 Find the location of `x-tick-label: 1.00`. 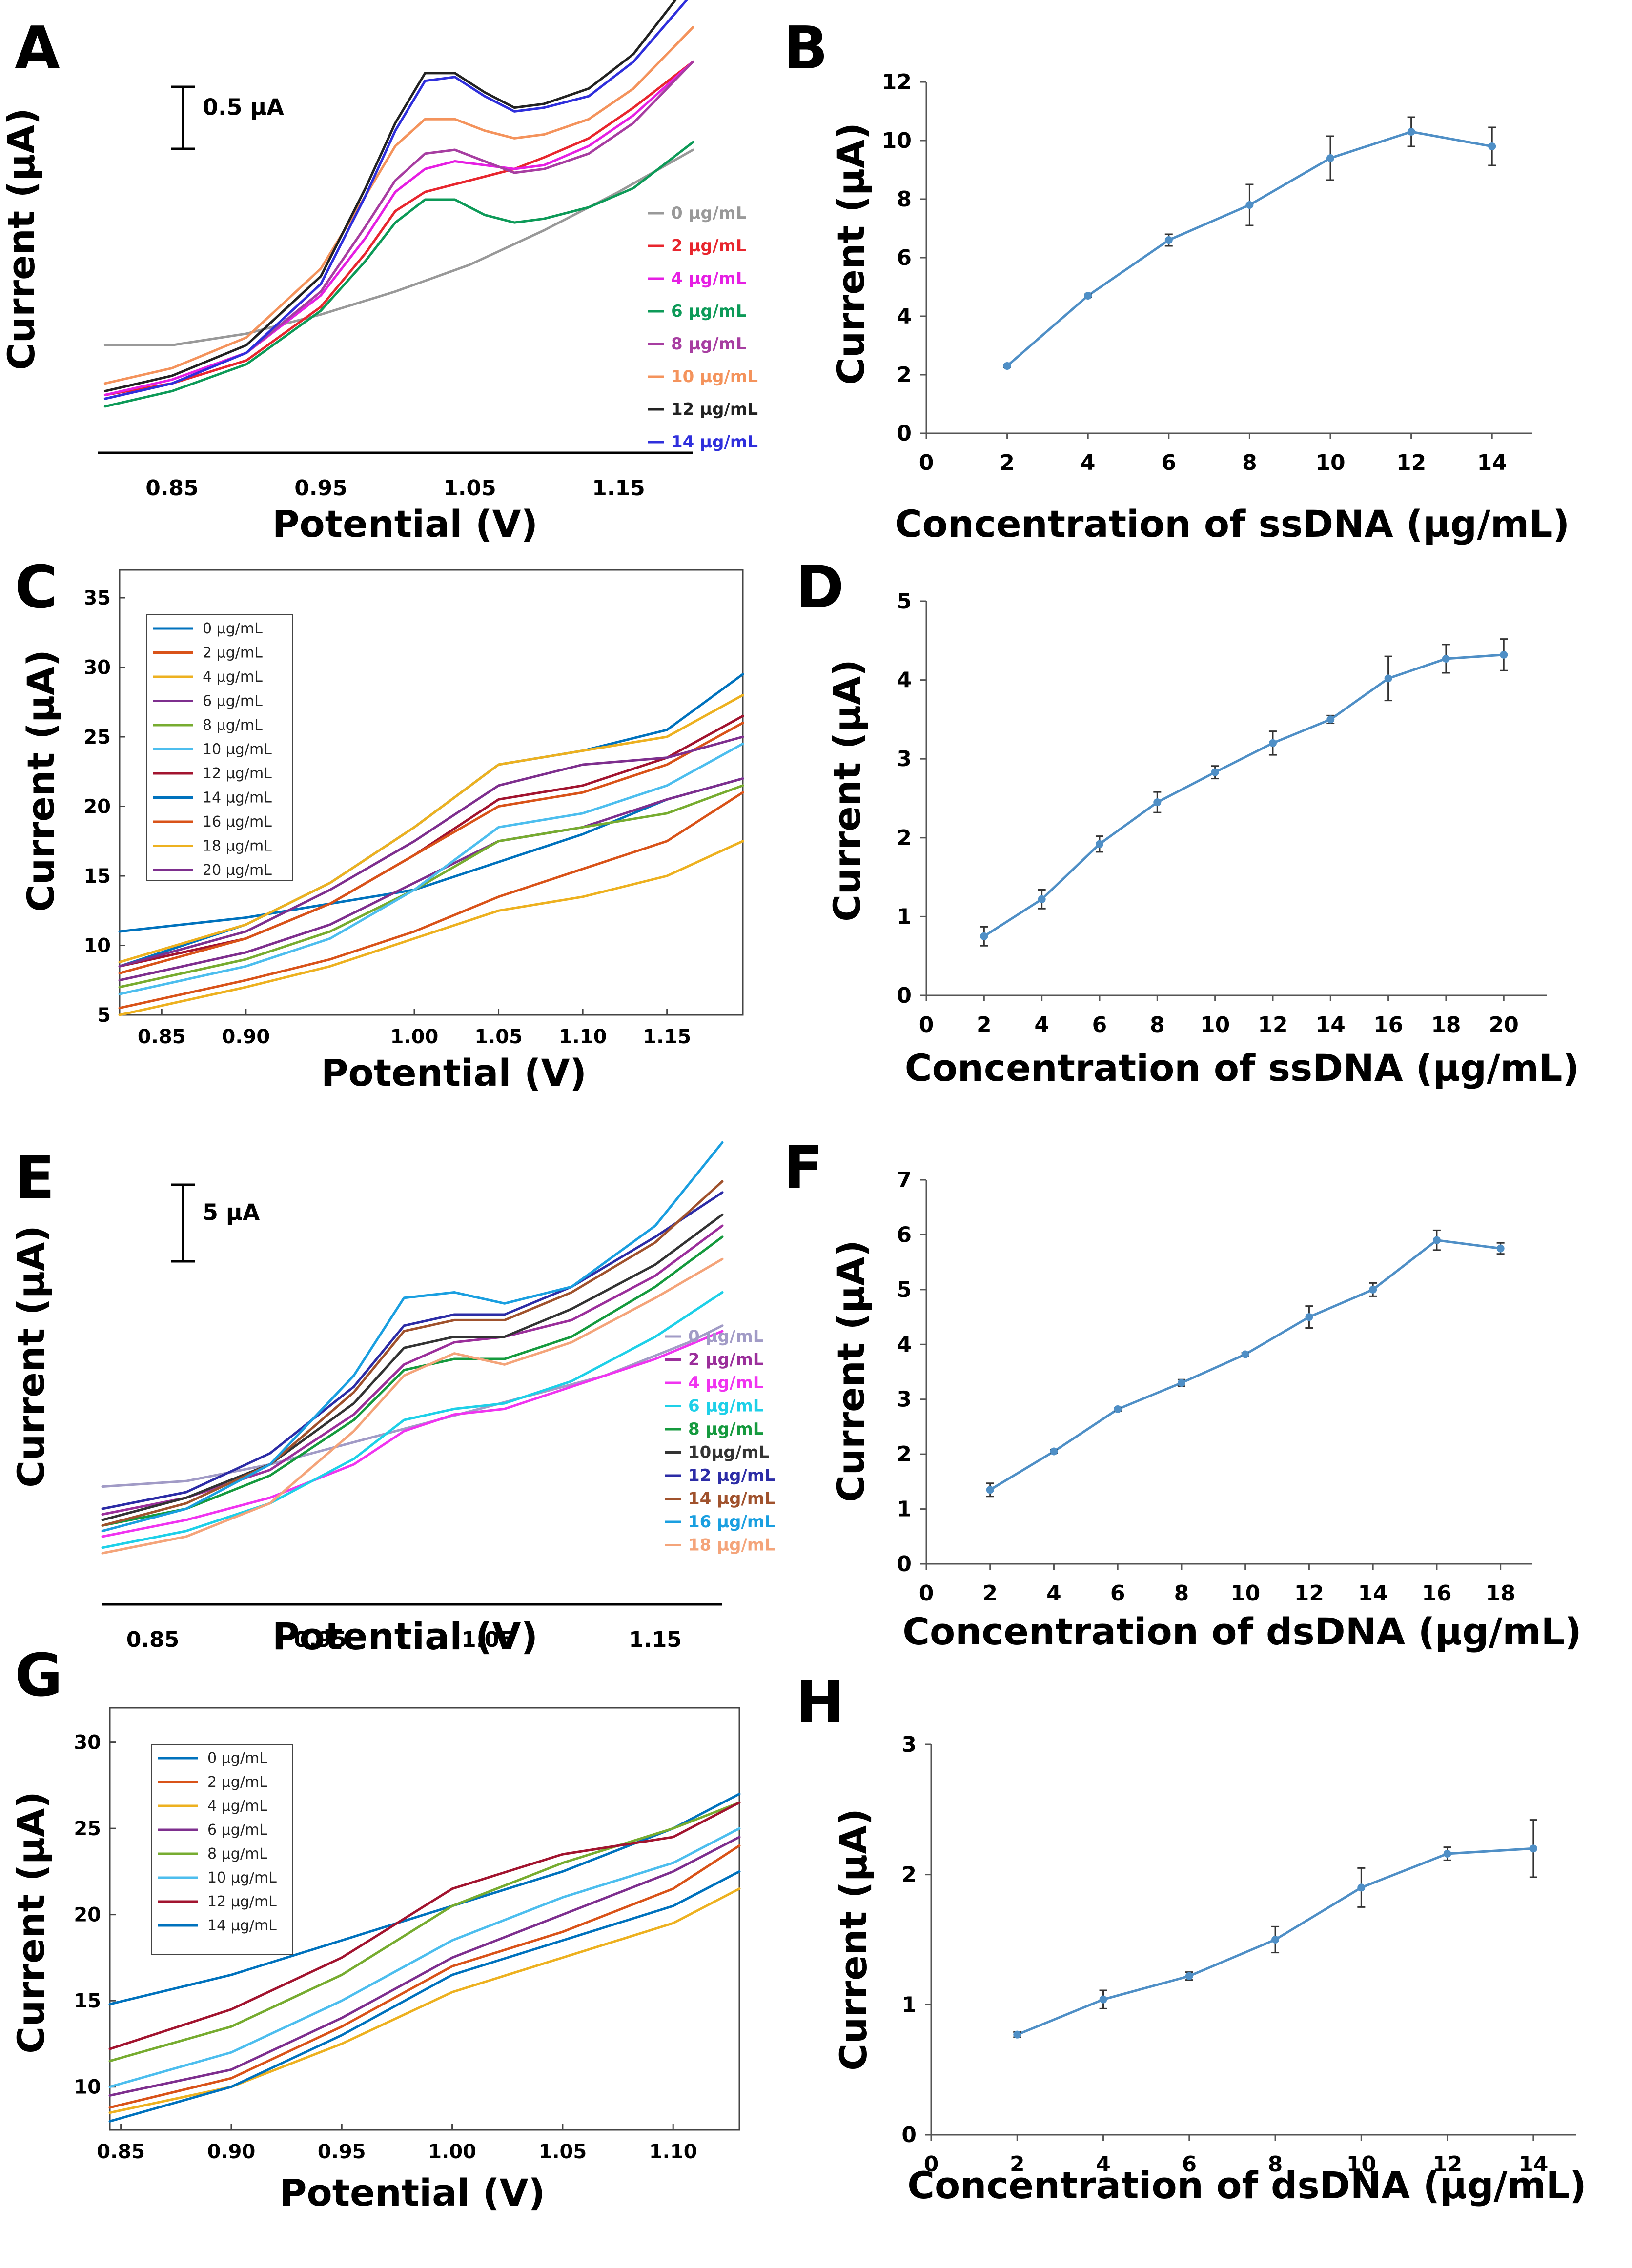

x-tick-label: 1.00 is located at coordinates (452, 2152).